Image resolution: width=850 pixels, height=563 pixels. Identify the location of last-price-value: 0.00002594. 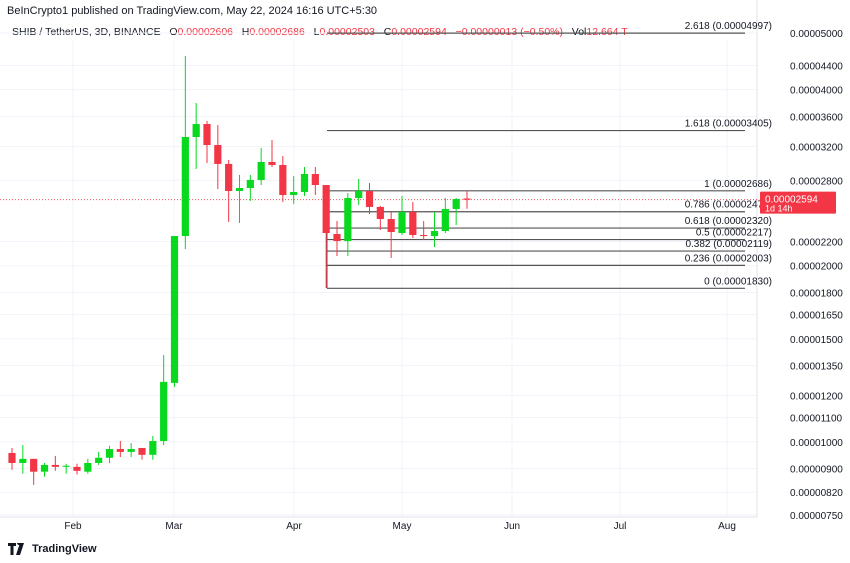
(791, 200).